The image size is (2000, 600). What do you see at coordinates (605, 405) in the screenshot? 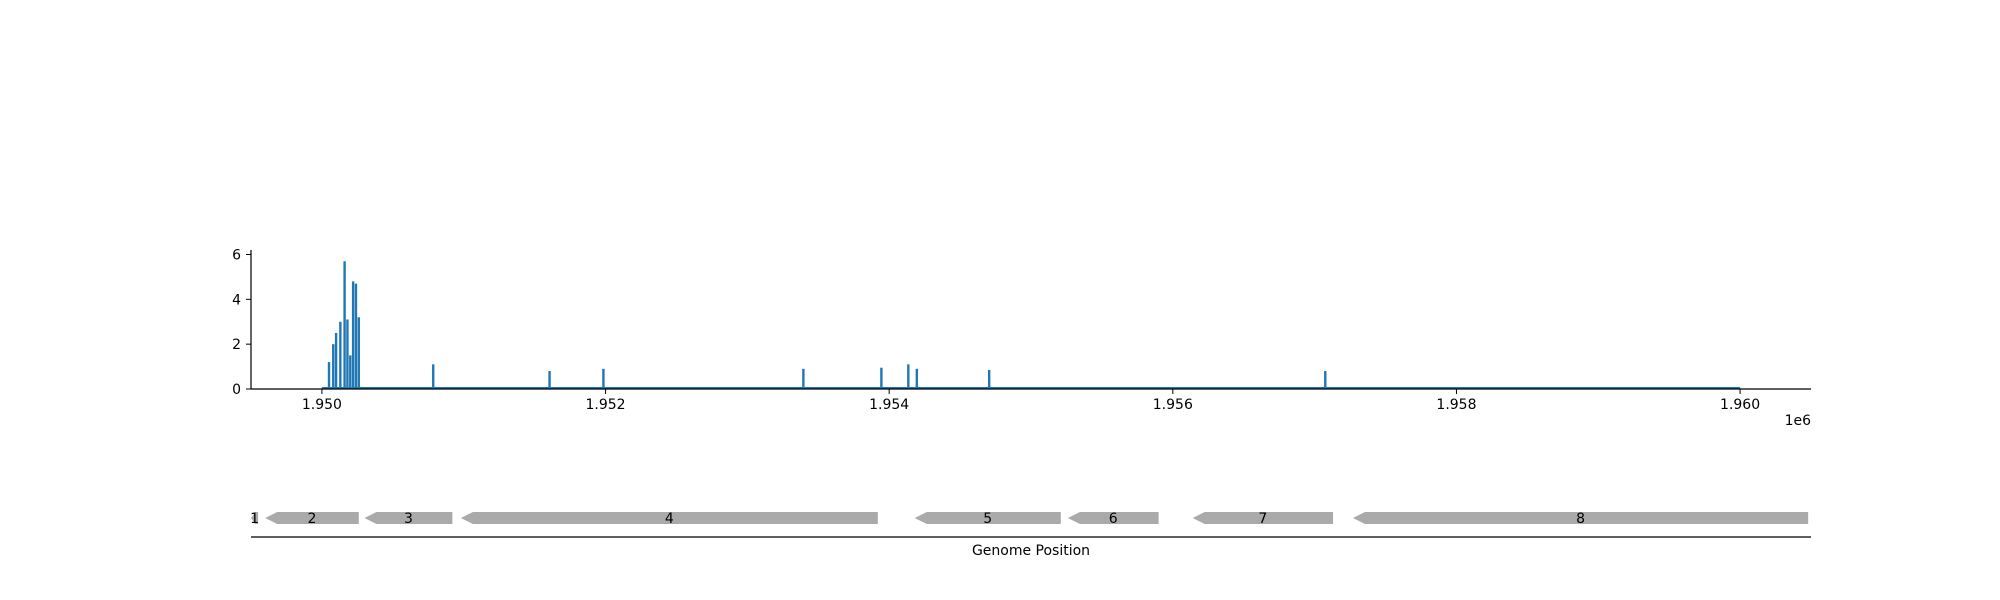
I see `x-tick-label: 1.952` at bounding box center [605, 405].